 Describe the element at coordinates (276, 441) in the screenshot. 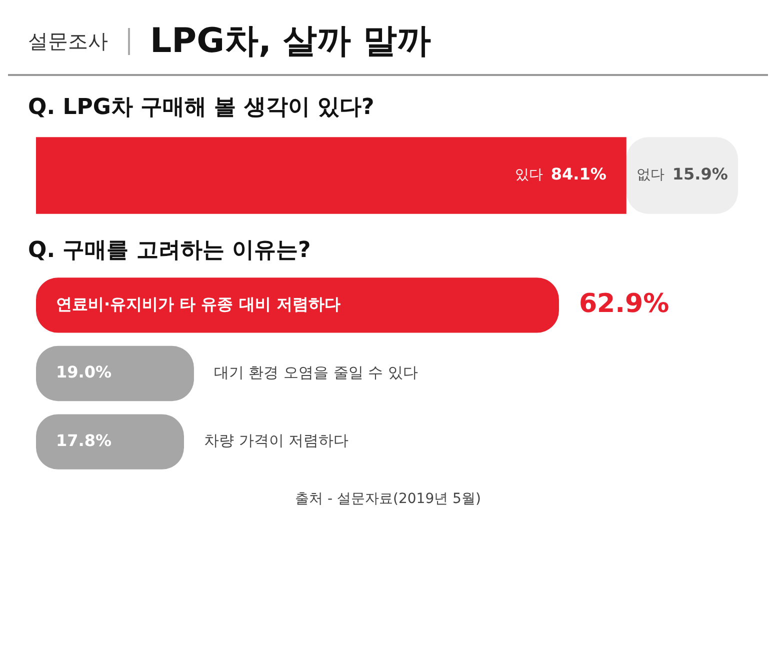

I see `y-tick-label: 차량 가격이 저렴하다` at that location.